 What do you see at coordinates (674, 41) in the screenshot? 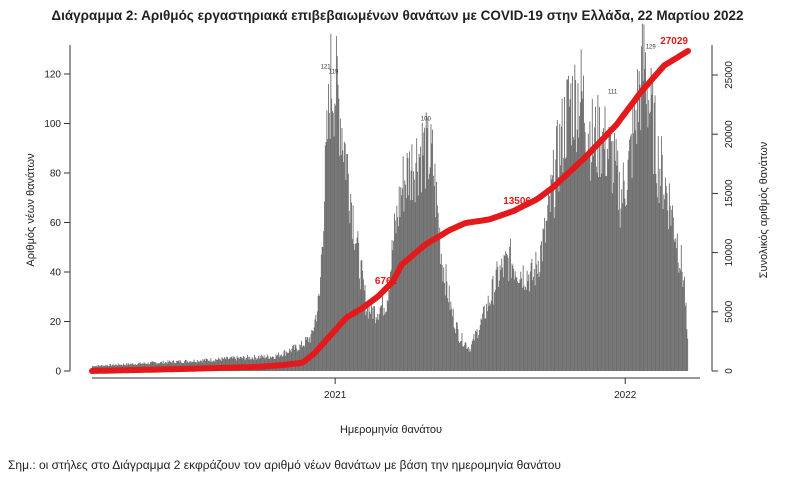
I see `cumulative-annotation: 27029` at bounding box center [674, 41].